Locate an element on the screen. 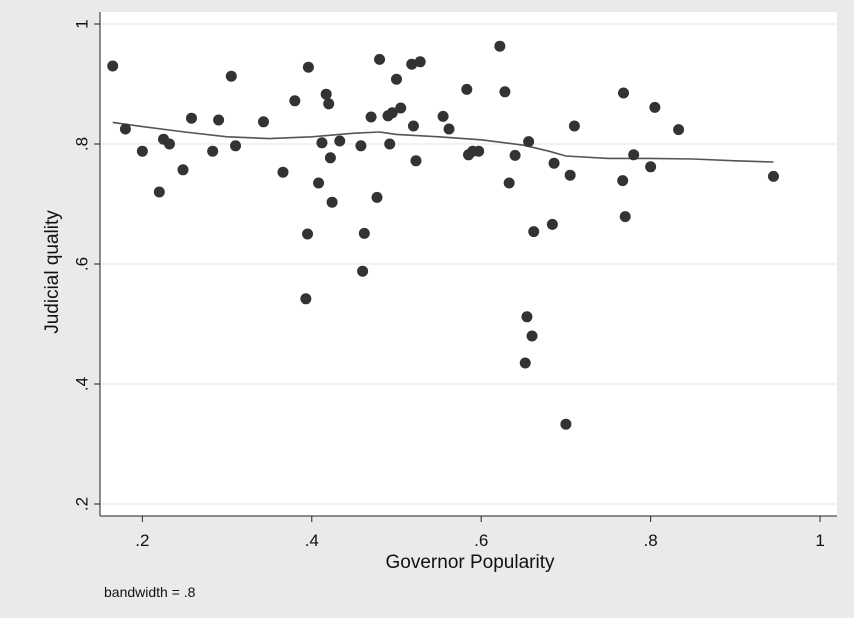 The width and height of the screenshot is (854, 618). x-axis-title: Governor Popularity is located at coordinates (470, 562).